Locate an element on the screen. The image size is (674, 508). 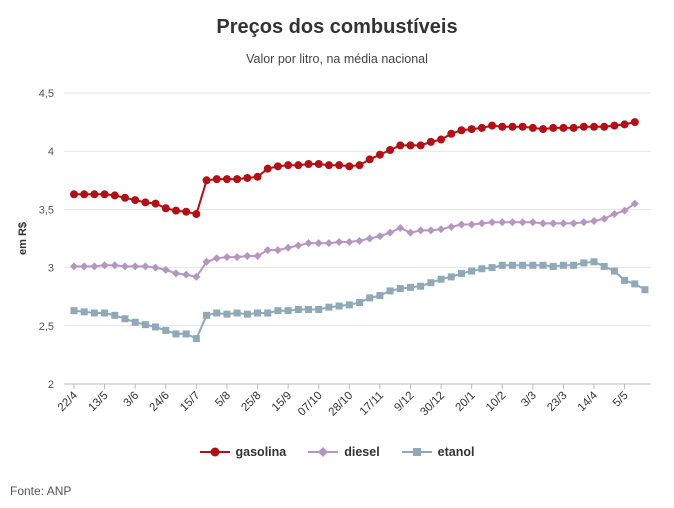
y-tick-label: 2,5 is located at coordinates (46, 327).